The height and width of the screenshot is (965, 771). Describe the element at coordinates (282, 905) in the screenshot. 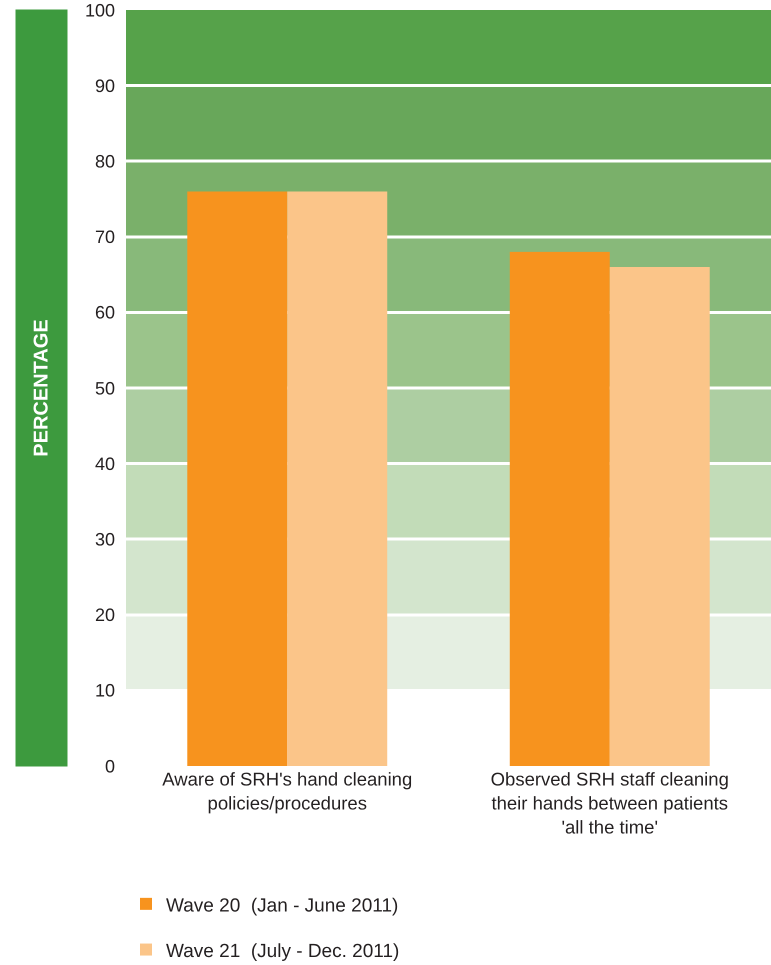

I see `legend-label: Wave 20 (Jan - June 2011)` at that location.